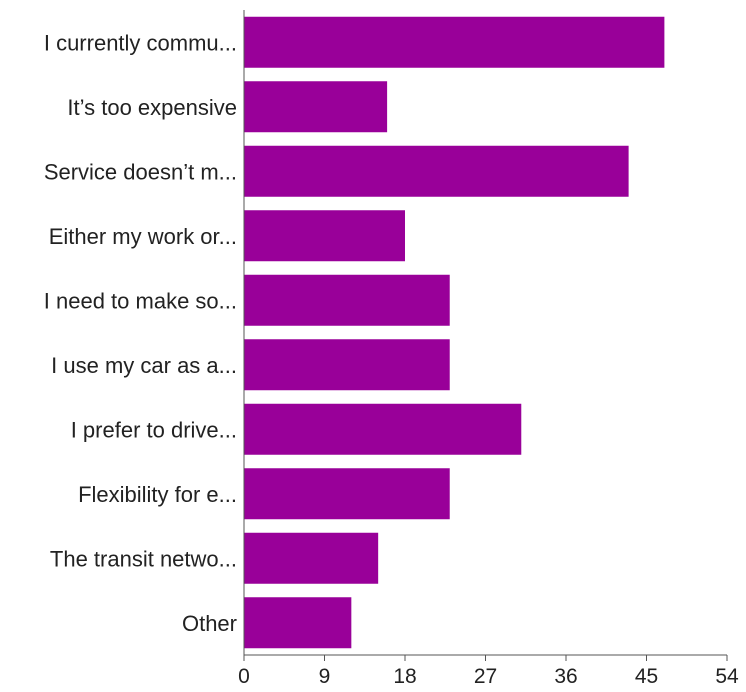  What do you see at coordinates (209, 623) in the screenshot?
I see `category-label-10: Other` at bounding box center [209, 623].